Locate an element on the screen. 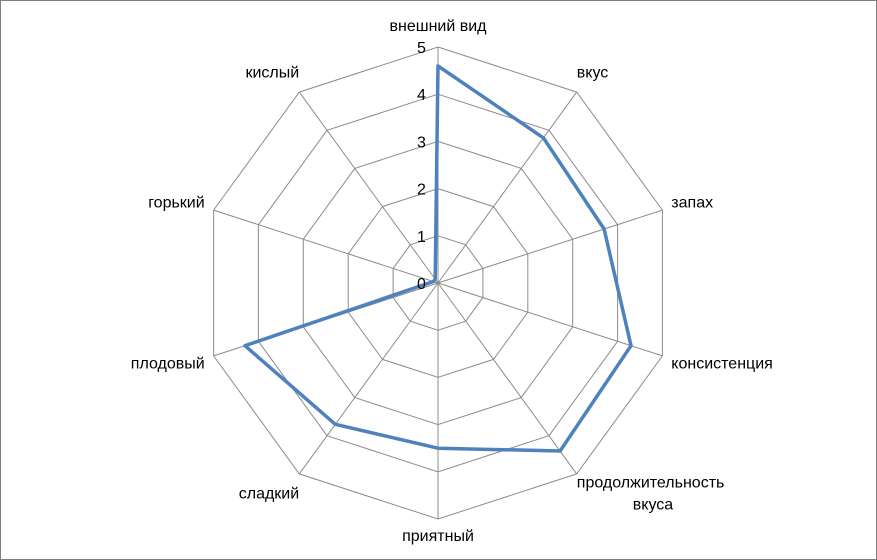 The image size is (877, 560). axis-label-2-line-0: запах is located at coordinates (692, 203).